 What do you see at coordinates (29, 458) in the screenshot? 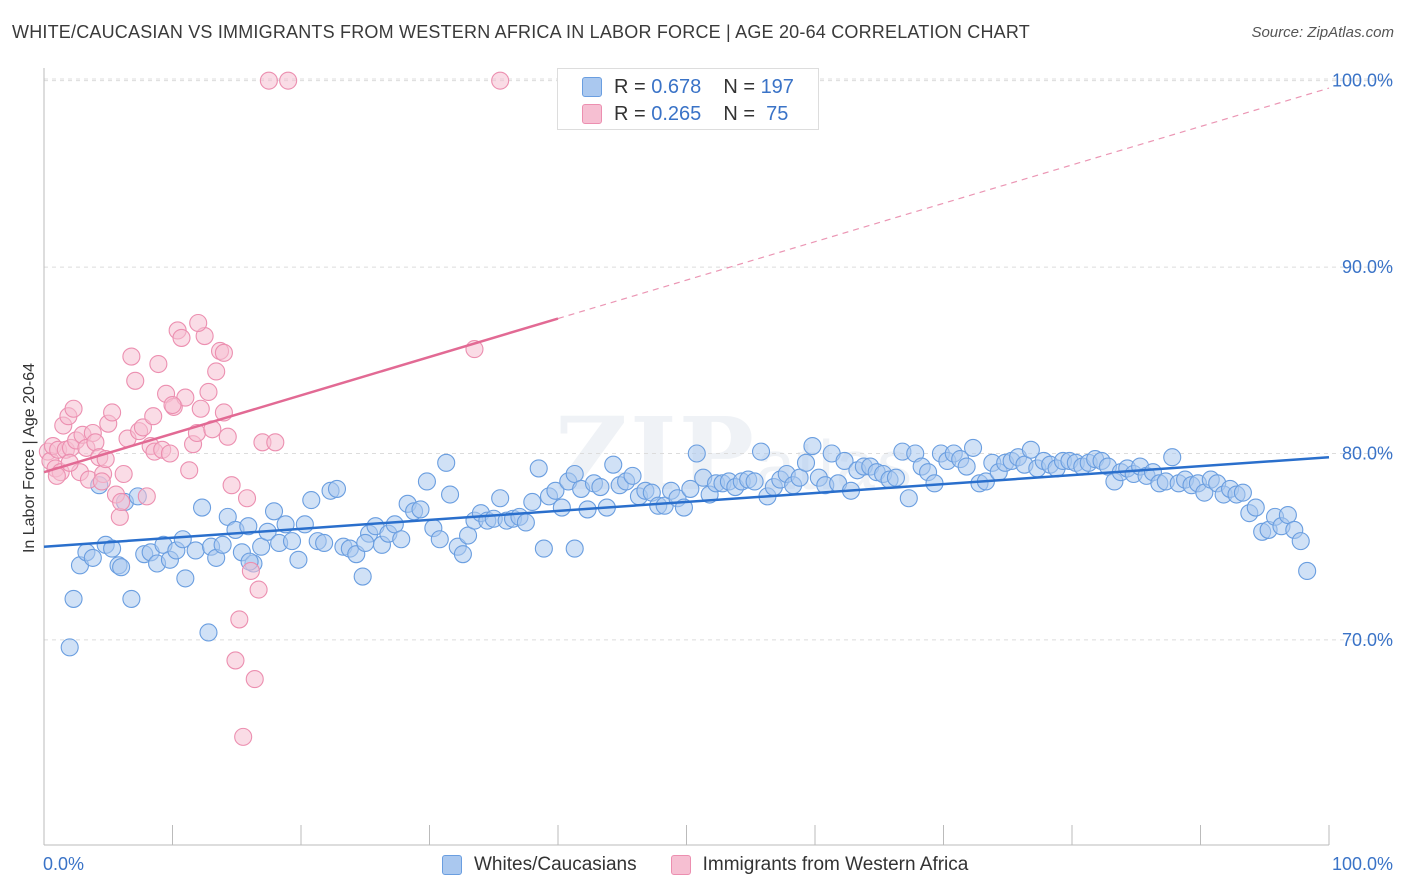
I see `y-axis-label: In Labor Force | Age 20-64` at bounding box center [29, 458].